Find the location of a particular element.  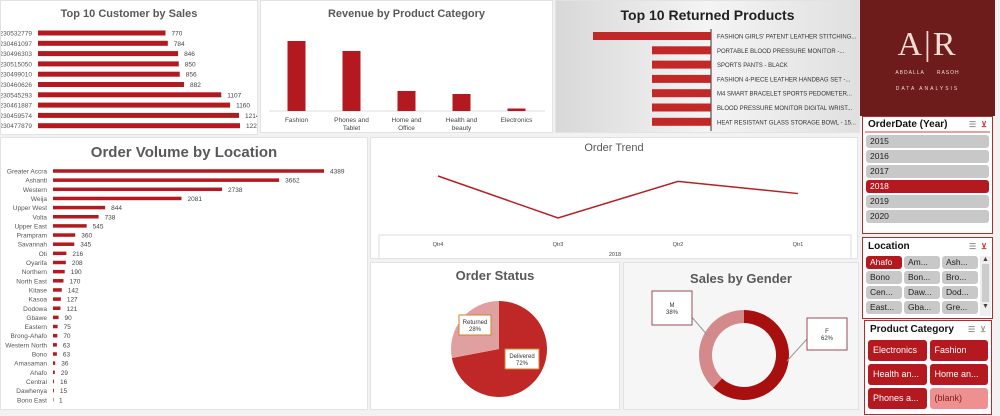

revenue-chart-title: Revenue by Product Category is located at coordinates (406, 14).